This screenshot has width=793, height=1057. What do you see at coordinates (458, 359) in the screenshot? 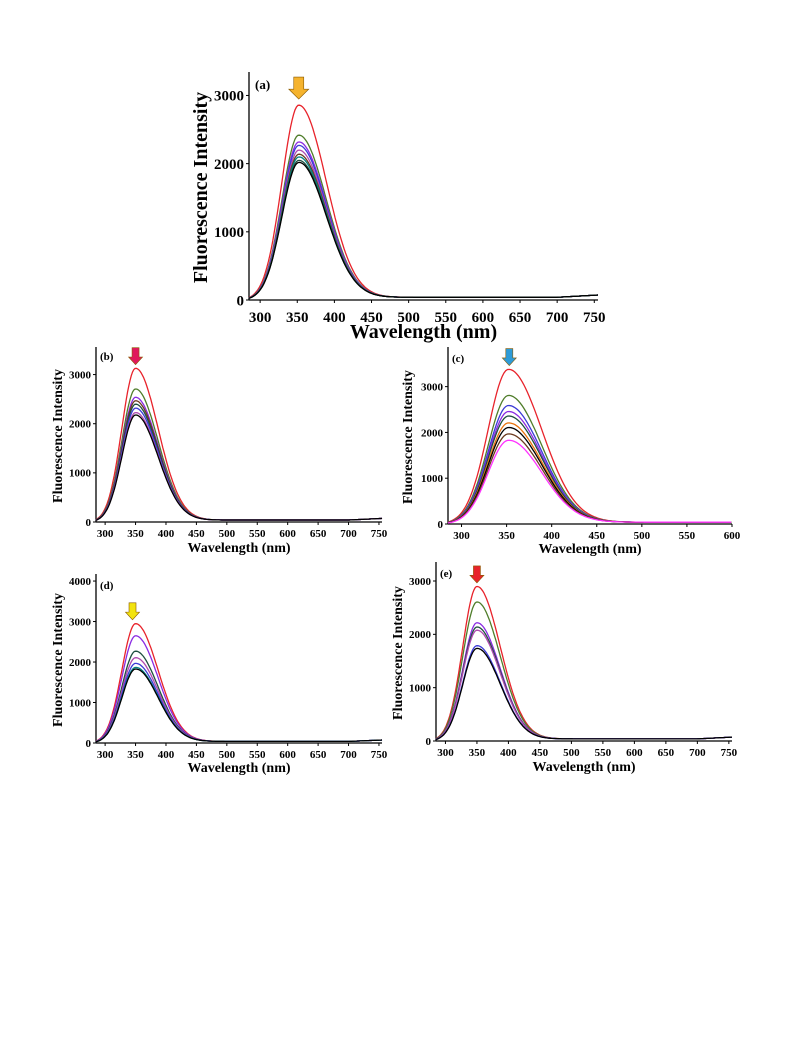
I see `panel-label: (c)` at bounding box center [458, 359].